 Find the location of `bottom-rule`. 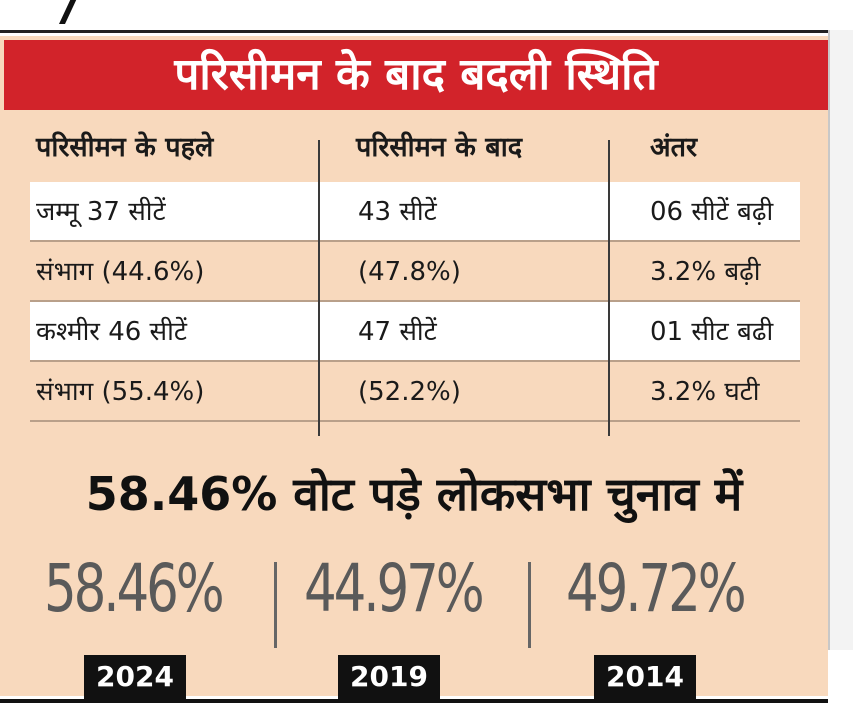

bottom-rule is located at coordinates (414, 701).